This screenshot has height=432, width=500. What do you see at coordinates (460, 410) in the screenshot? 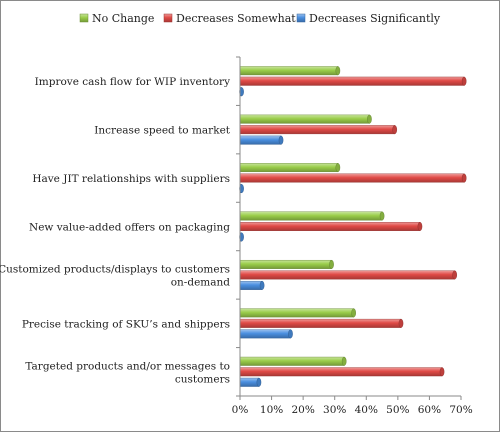
I see `x-tick-label: 70%` at bounding box center [460, 410].